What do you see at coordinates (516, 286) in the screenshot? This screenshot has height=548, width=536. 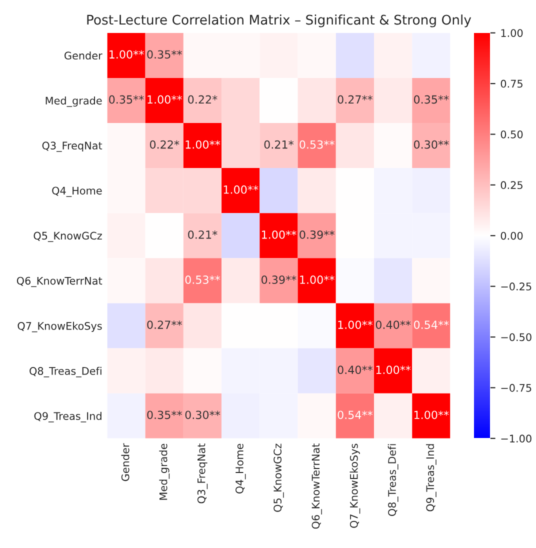 I see `color-bar-label: −0.25` at bounding box center [516, 286].